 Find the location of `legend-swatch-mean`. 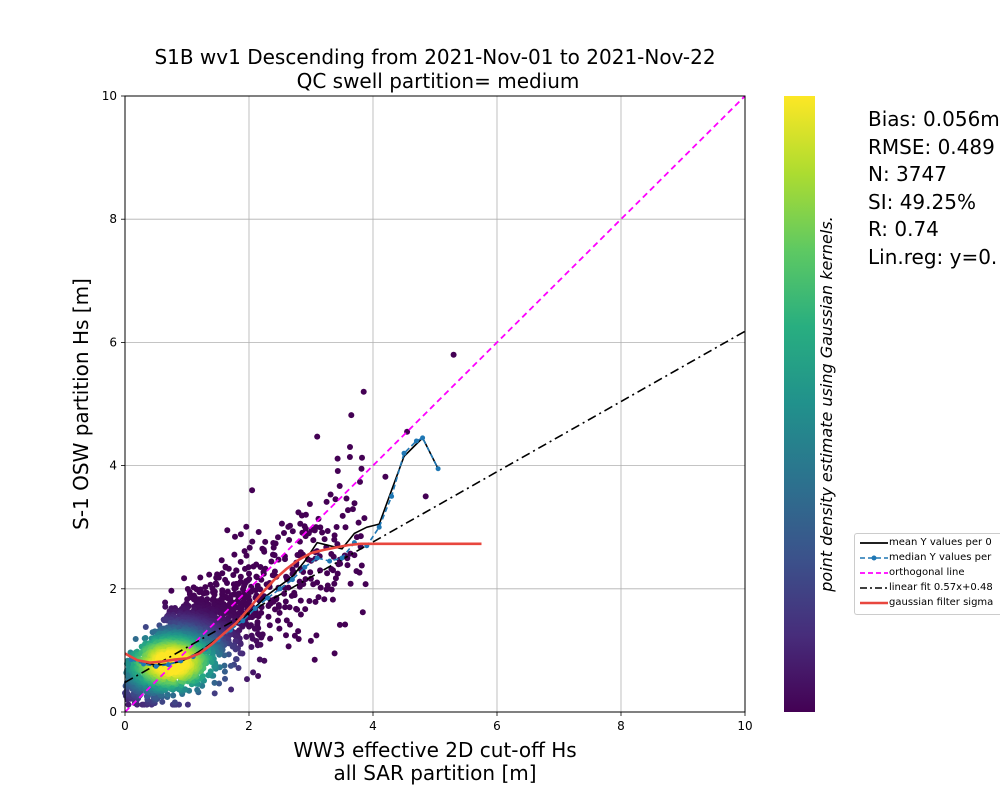

legend-swatch-mean is located at coordinates (874, 543).